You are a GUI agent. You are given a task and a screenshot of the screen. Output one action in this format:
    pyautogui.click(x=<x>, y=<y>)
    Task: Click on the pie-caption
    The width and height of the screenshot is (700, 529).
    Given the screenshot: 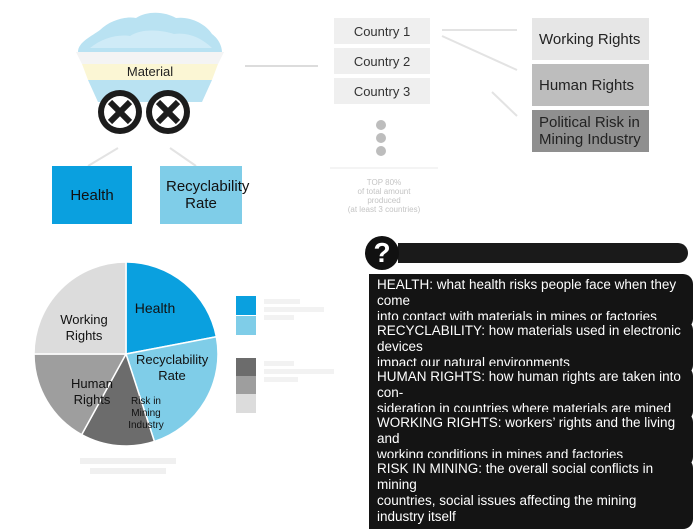 What is the action you would take?
    pyautogui.click(x=128, y=469)
    